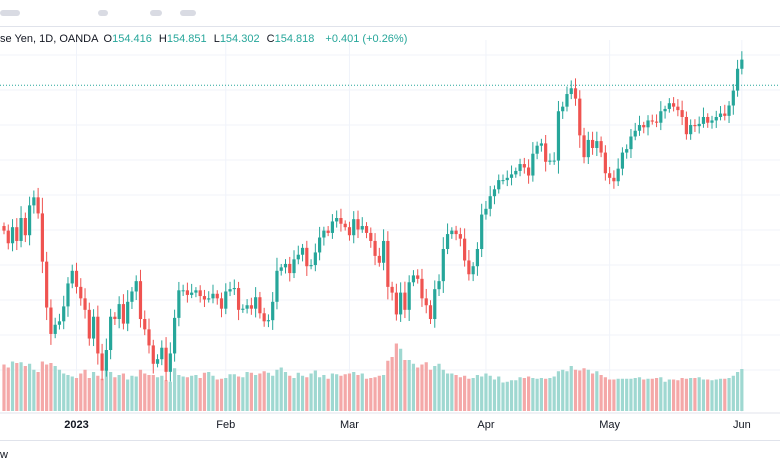  I want to click on x-tick-label: May, so click(609, 425).